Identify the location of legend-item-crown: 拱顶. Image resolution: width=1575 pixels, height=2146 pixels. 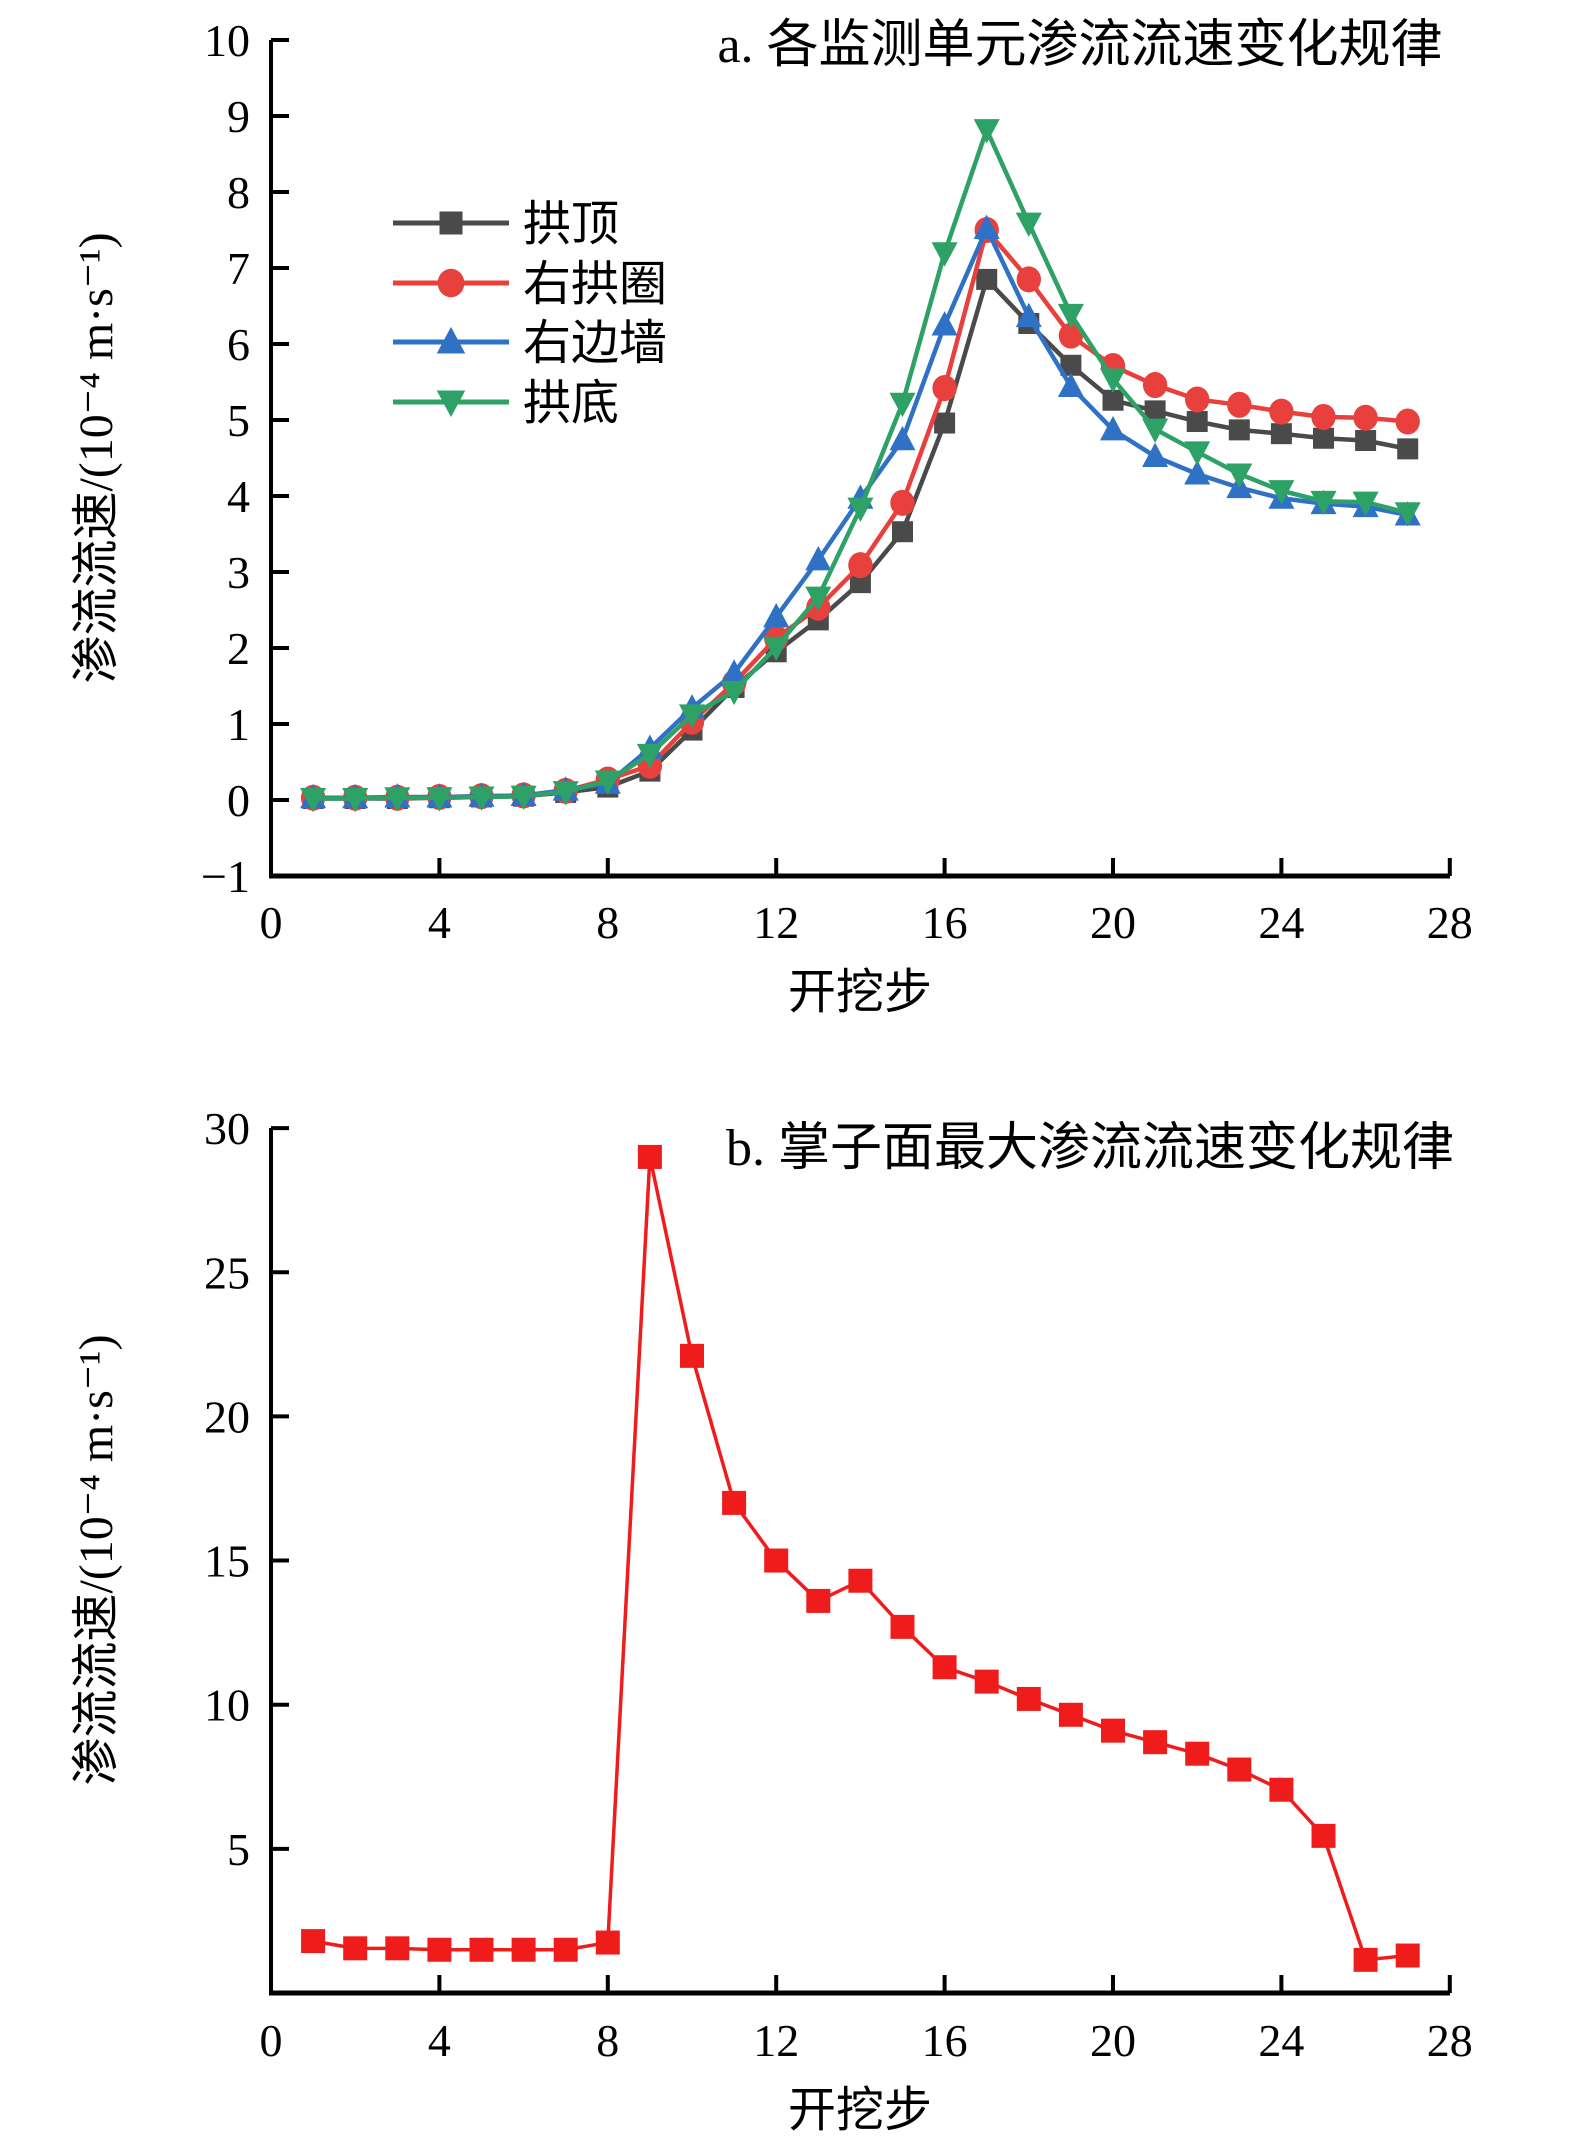
(506, 224).